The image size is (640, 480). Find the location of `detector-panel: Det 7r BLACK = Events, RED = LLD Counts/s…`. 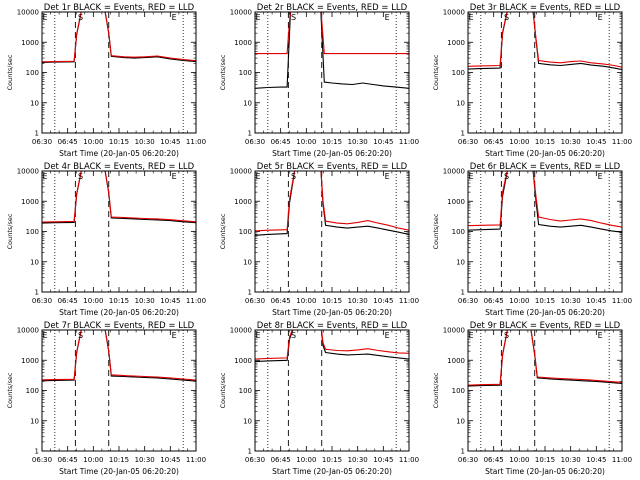

detector-panel: Det 7r BLACK = Events, RED = LLD Counts/s… is located at coordinates (106, 398).